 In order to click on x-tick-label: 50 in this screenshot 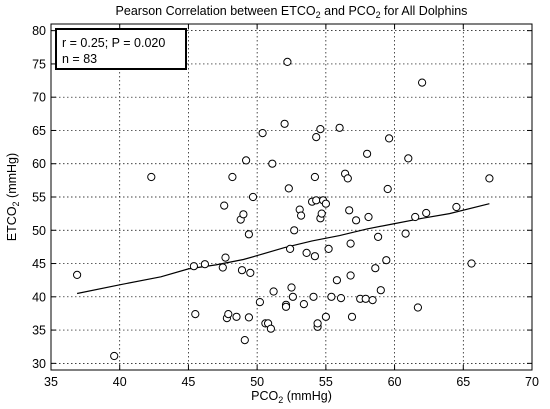, I will do `click(257, 382)`.